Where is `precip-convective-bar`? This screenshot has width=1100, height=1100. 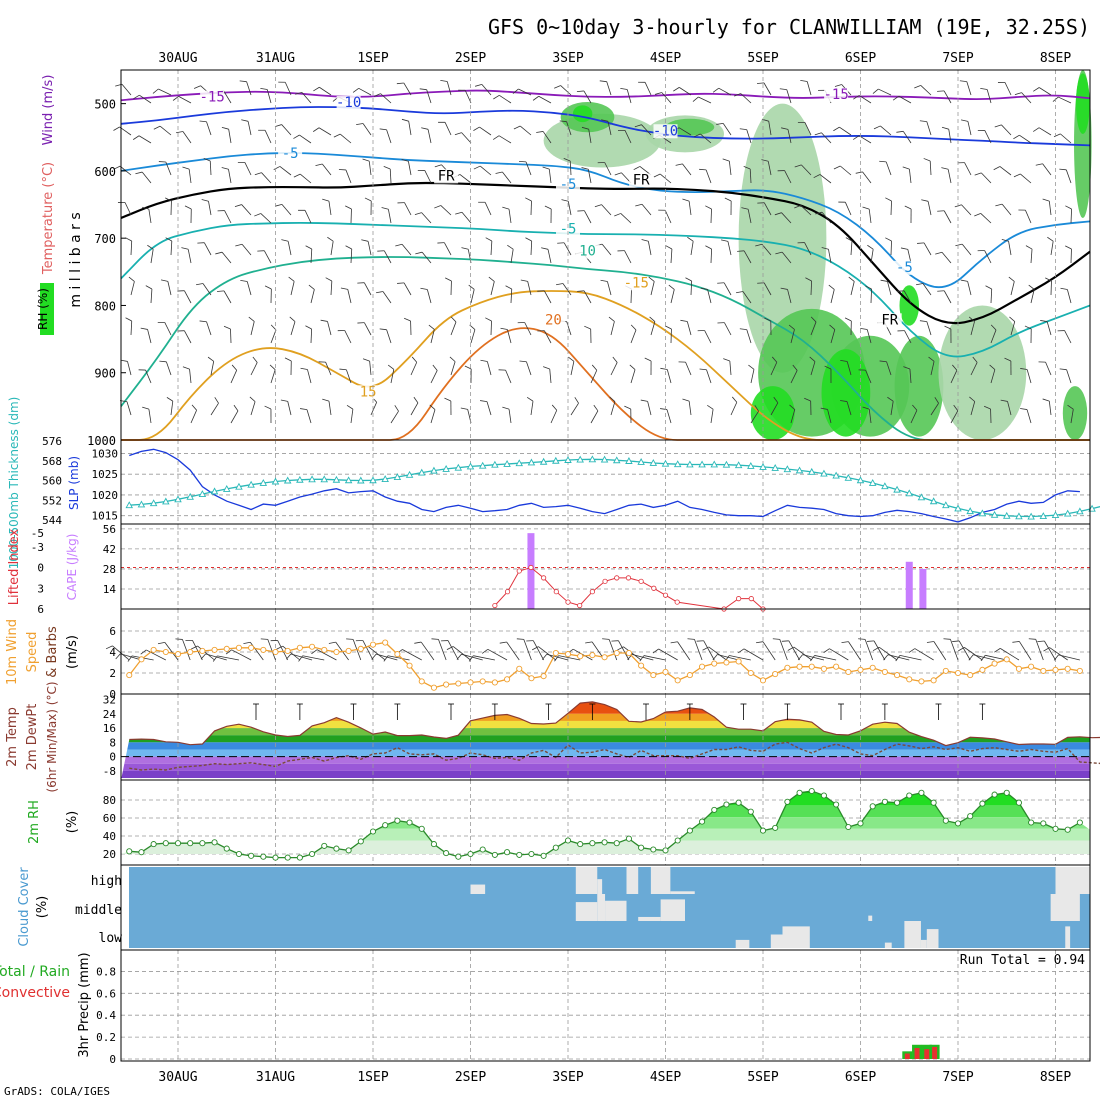 precip-convective-bar is located at coordinates (927, 1054).